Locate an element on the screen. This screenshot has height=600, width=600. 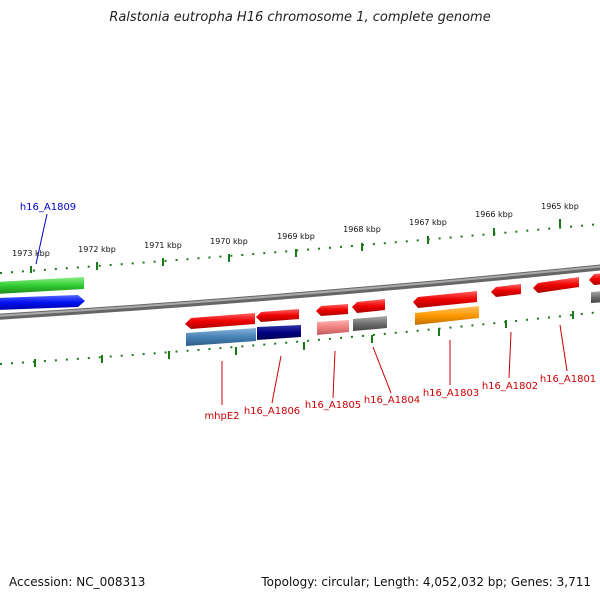
gene-label-h16-a1806: h16_A1806 is located at coordinates (272, 411).